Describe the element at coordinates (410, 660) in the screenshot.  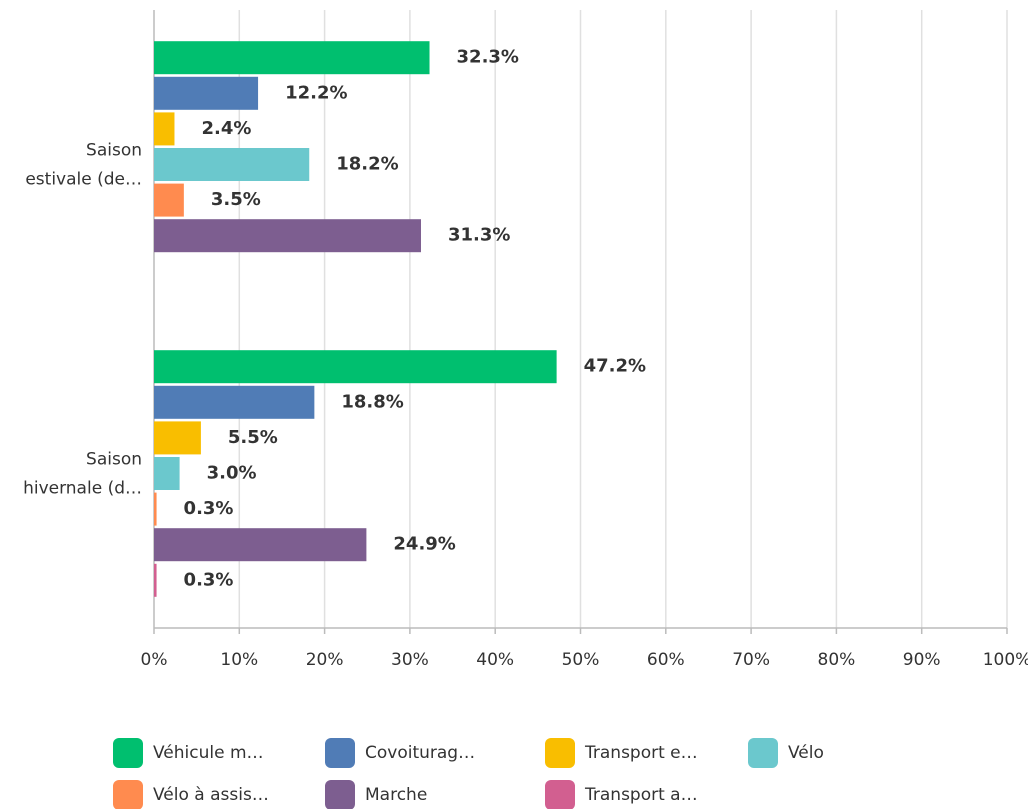
I see `x-tick-label: 30%` at that location.